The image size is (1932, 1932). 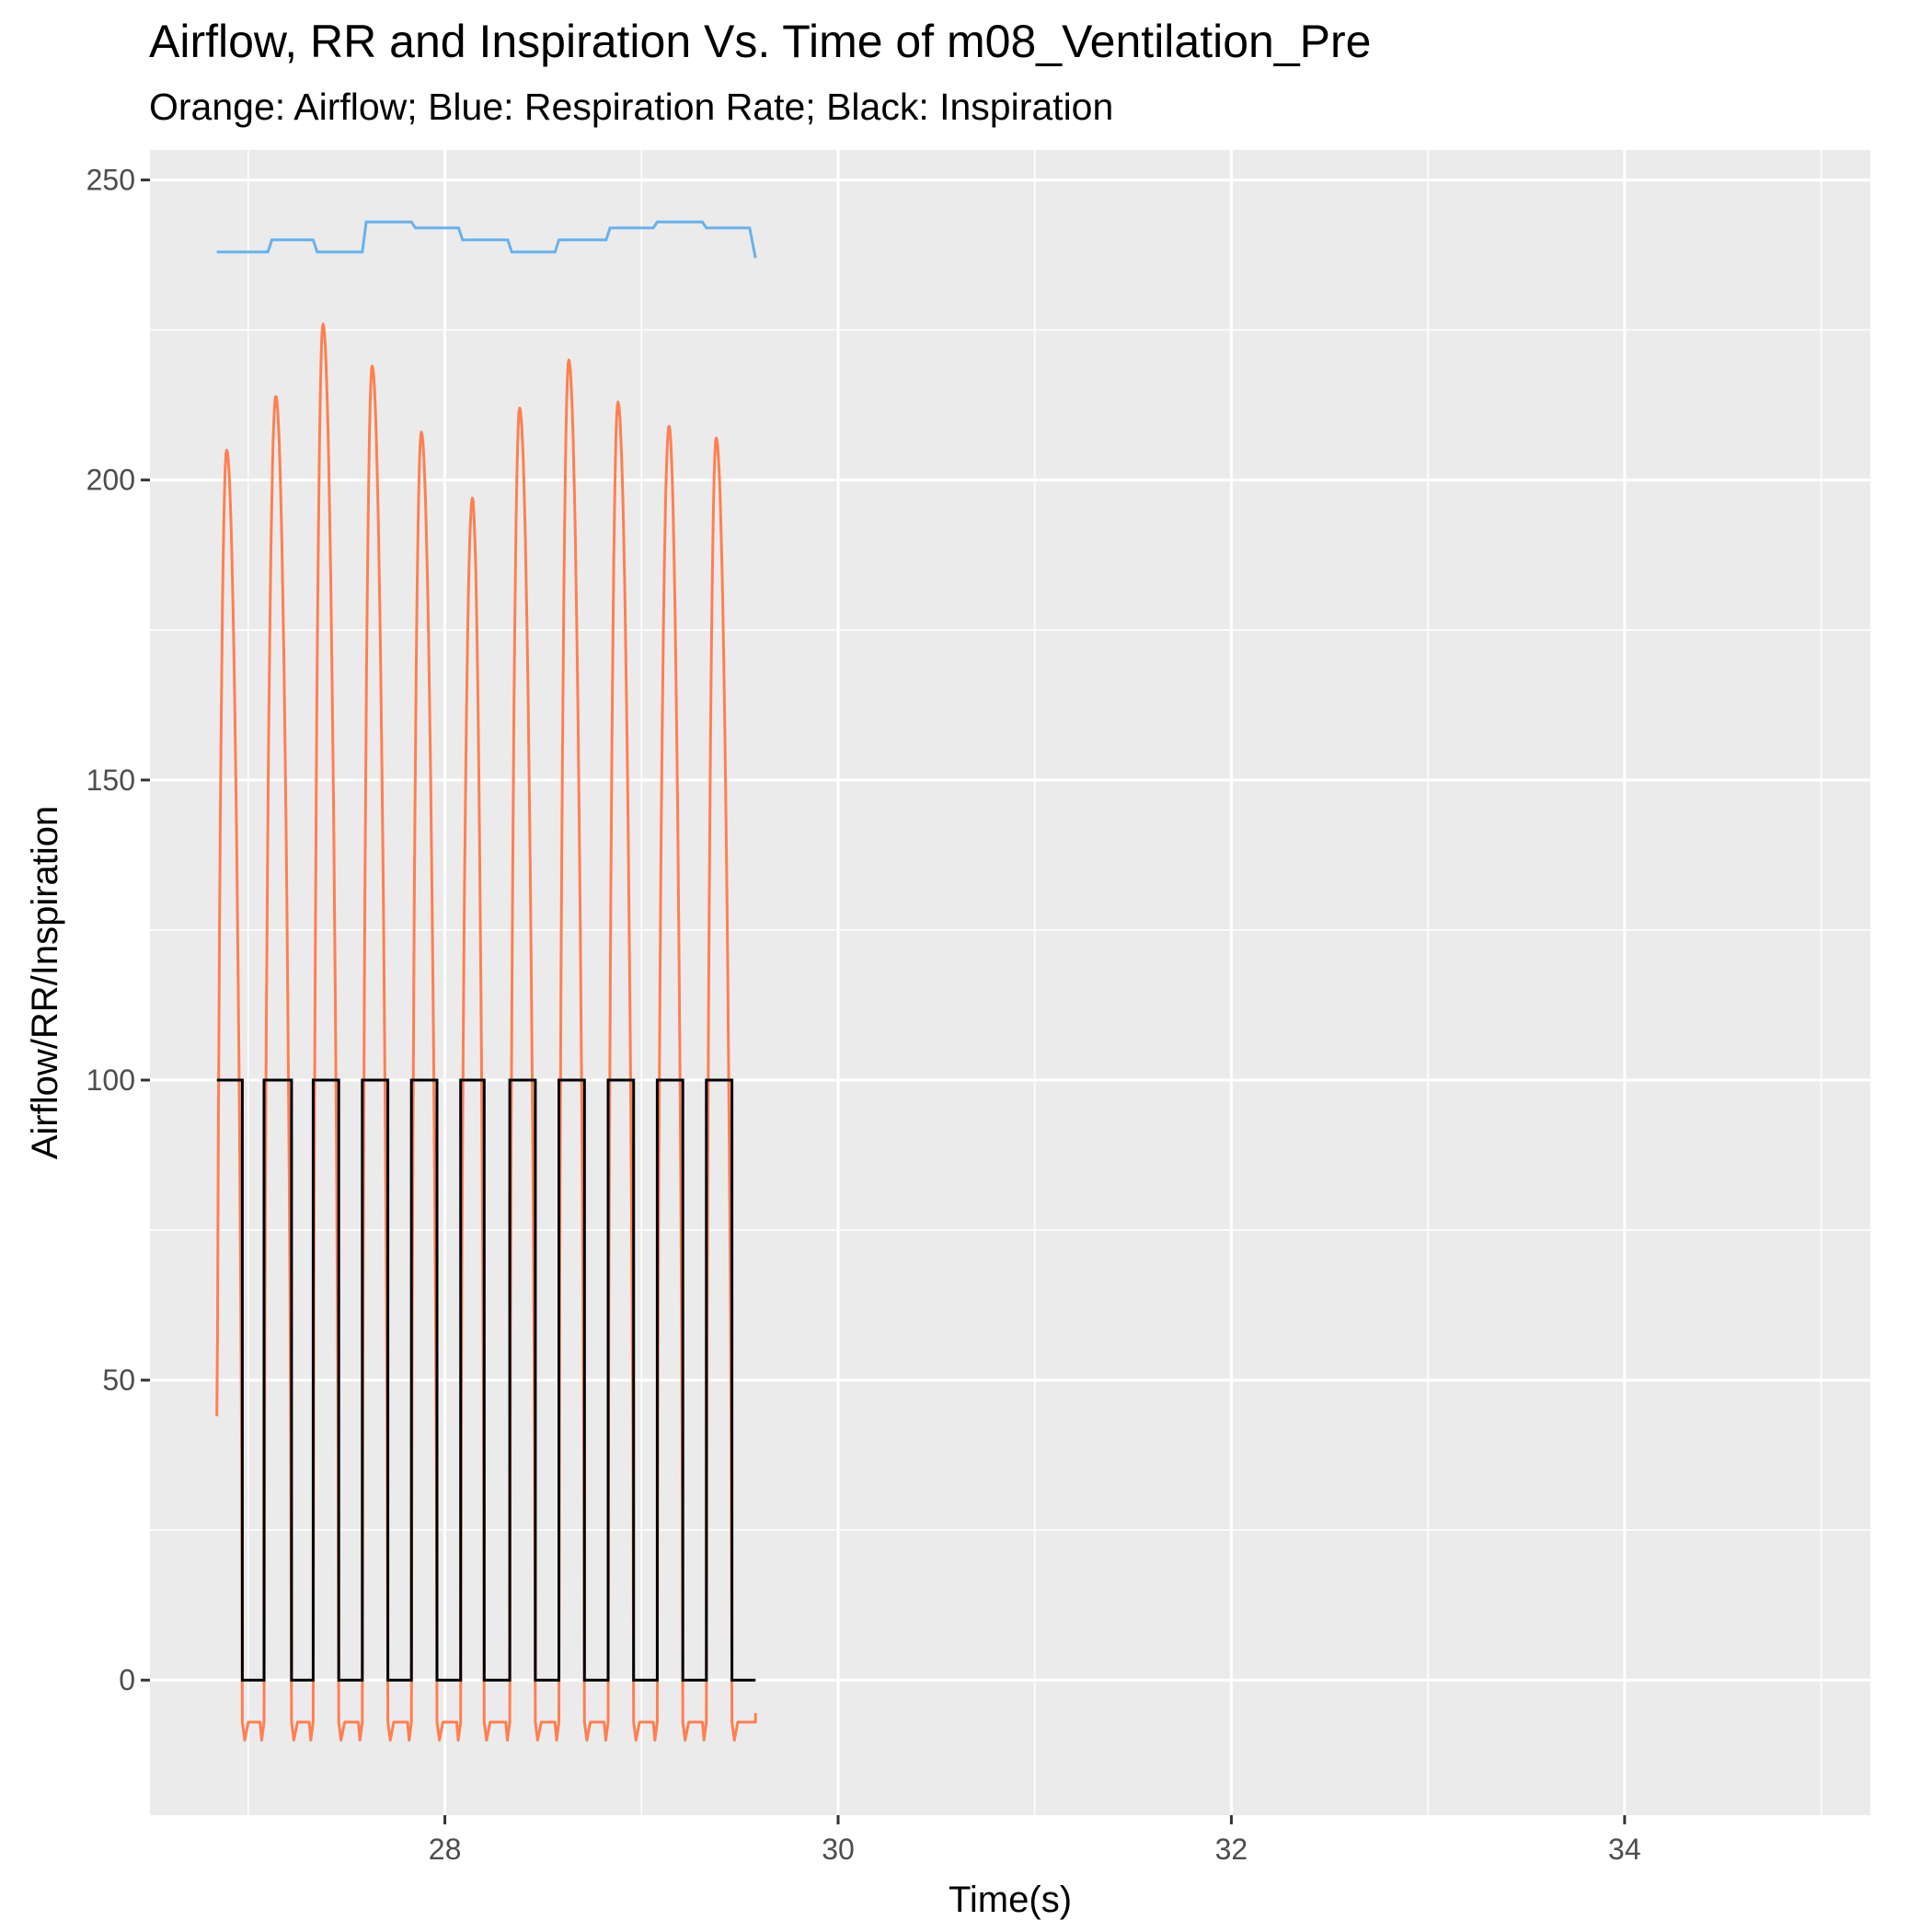 I want to click on y-tick-label: 100, so click(x=110, y=1080).